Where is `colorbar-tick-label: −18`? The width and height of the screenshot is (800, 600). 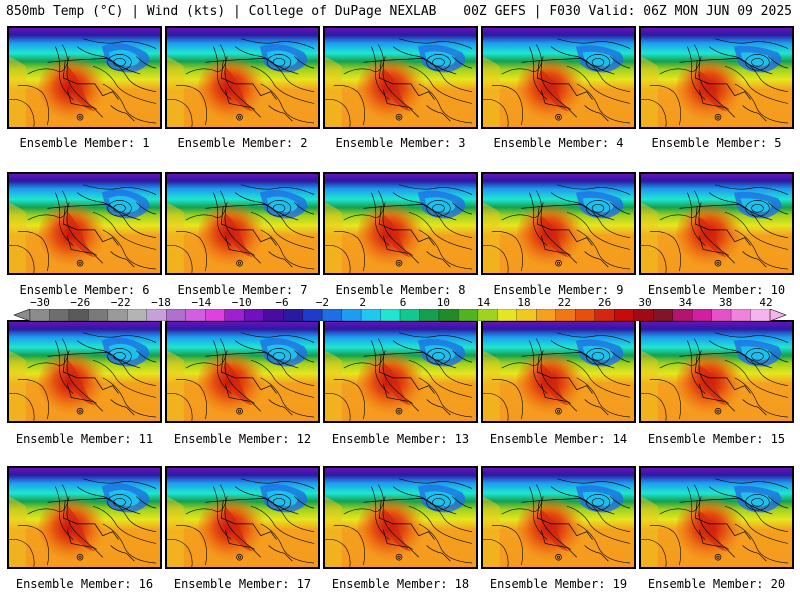
colorbar-tick-label: −18 is located at coordinates (161, 302).